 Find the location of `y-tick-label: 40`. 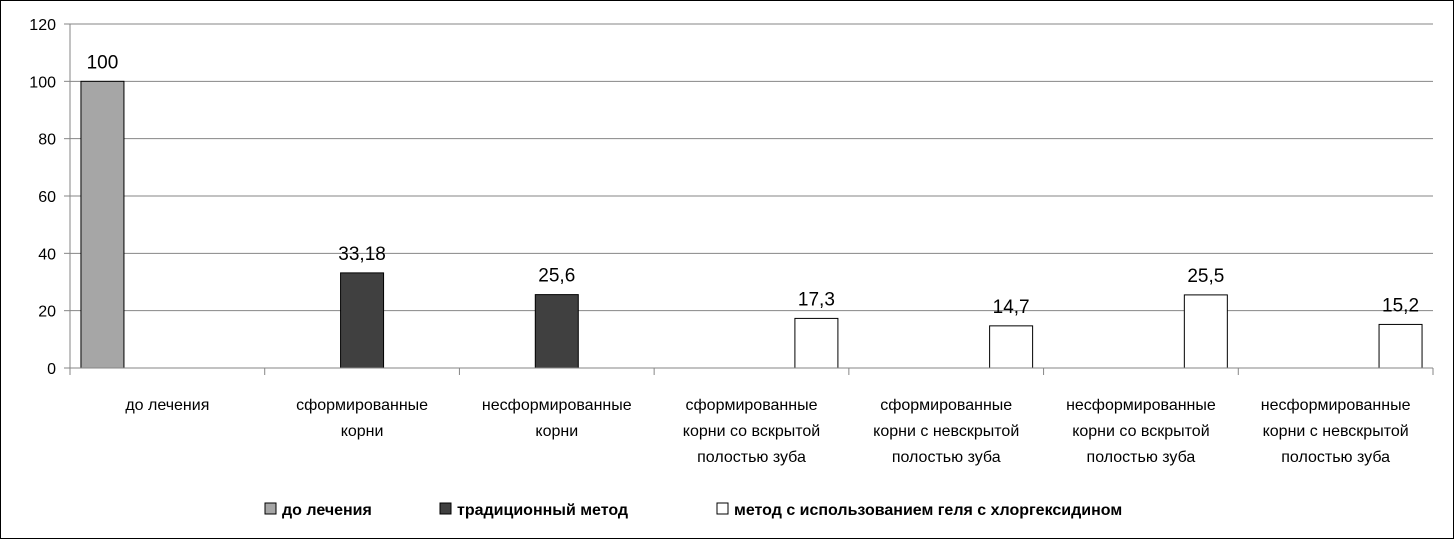

y-tick-label: 40 is located at coordinates (47, 254).